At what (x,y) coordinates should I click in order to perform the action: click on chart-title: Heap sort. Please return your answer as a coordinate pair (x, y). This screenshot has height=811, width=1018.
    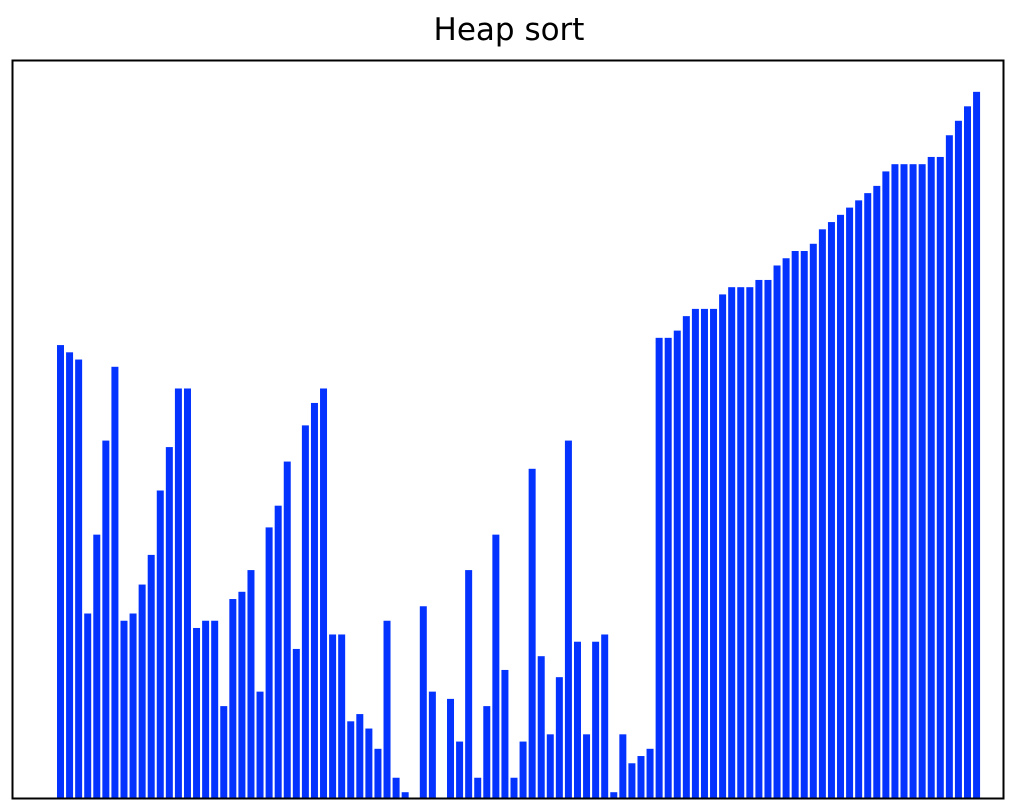
    Looking at the image, I should click on (509, 30).